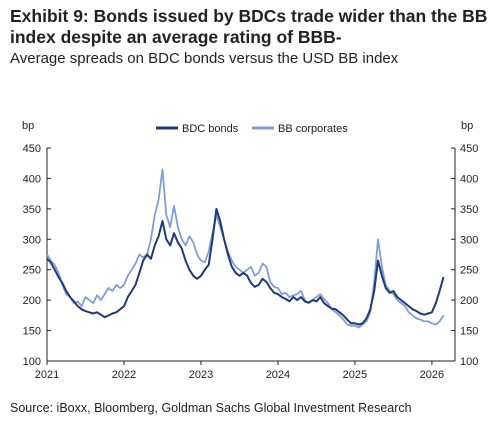 This screenshot has width=500, height=422. I want to click on x-tick-label: 2023, so click(201, 375).